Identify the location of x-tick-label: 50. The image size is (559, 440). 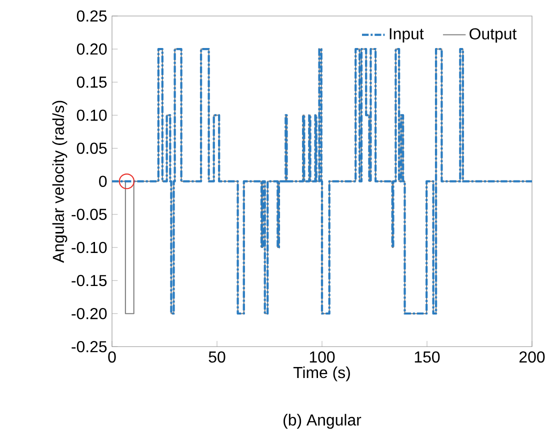
(217, 357).